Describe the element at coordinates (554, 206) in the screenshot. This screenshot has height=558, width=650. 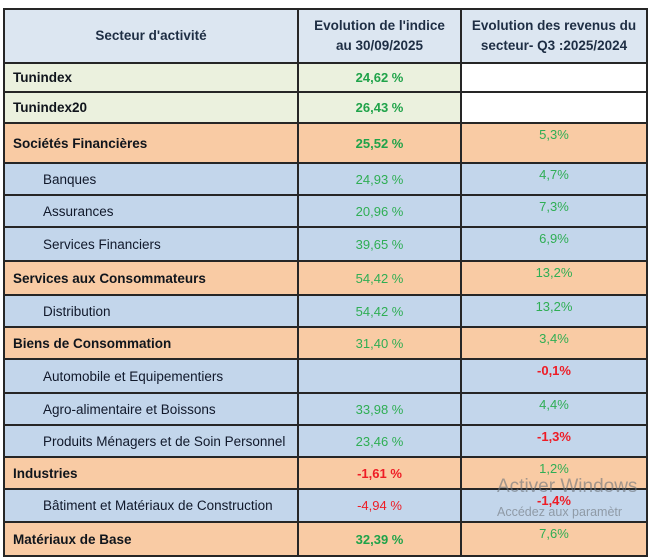
I see `revenue-value: 7,3%` at that location.